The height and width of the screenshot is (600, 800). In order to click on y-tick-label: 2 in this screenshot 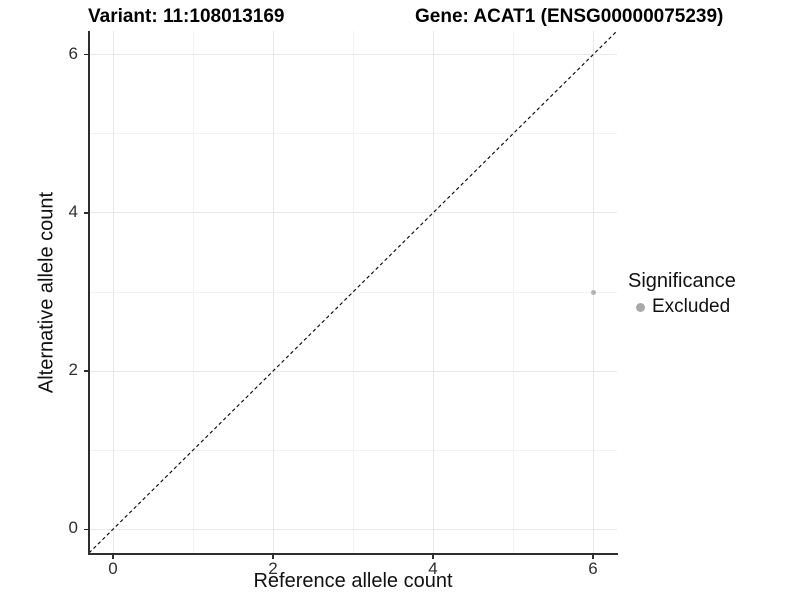, I will do `click(73, 370)`.